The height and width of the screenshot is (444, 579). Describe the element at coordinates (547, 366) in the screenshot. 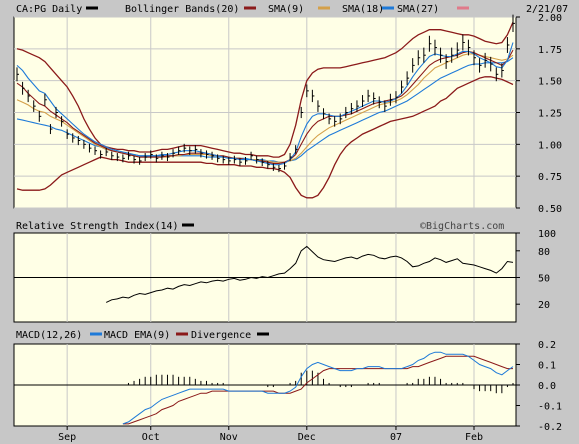

I see `macd-y-tick-label-1: 0.1` at that location.